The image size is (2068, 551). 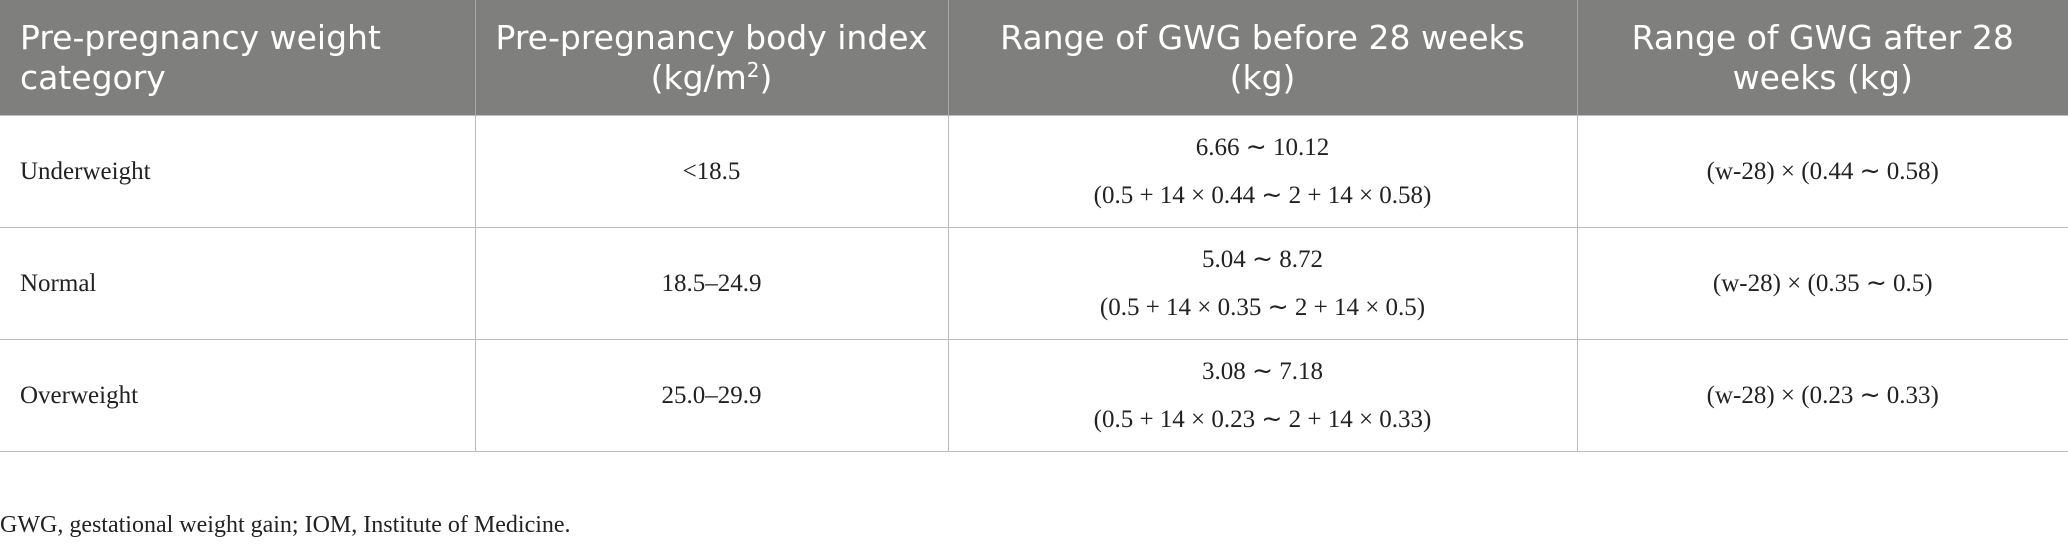 I want to click on table-cell: (w-28) × (0.35 ∼ 0.5), so click(x=1822, y=283).